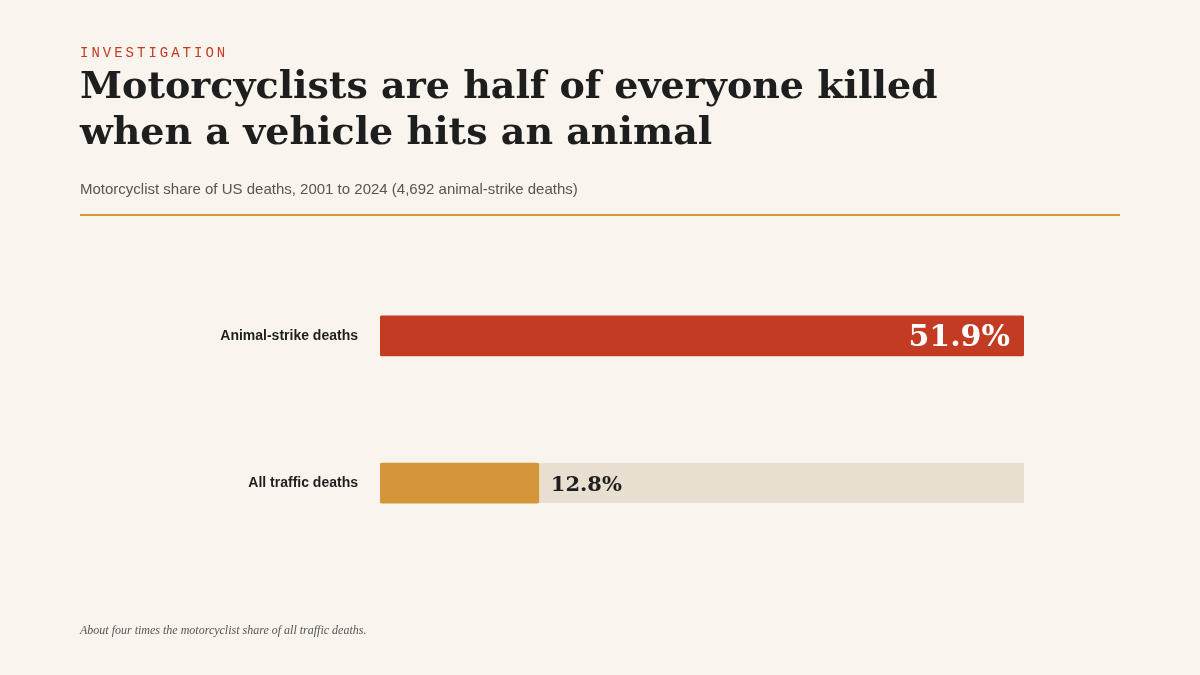 Image resolution: width=1200 pixels, height=675 pixels. I want to click on data-label: 51.9%, so click(959, 335).